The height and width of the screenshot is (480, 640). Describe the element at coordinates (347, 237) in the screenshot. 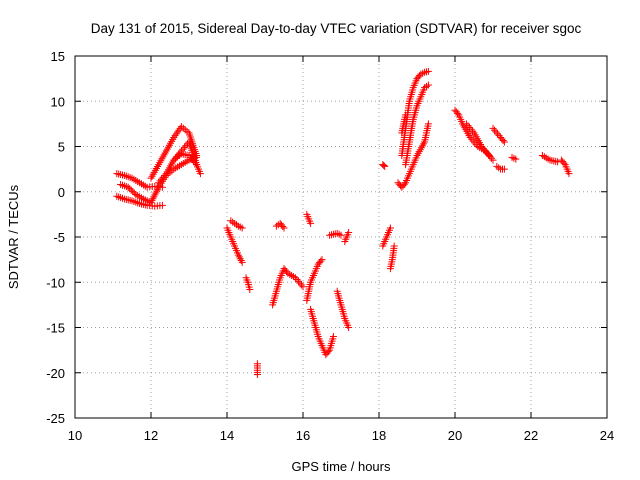

I see `series-arc-r` at that location.